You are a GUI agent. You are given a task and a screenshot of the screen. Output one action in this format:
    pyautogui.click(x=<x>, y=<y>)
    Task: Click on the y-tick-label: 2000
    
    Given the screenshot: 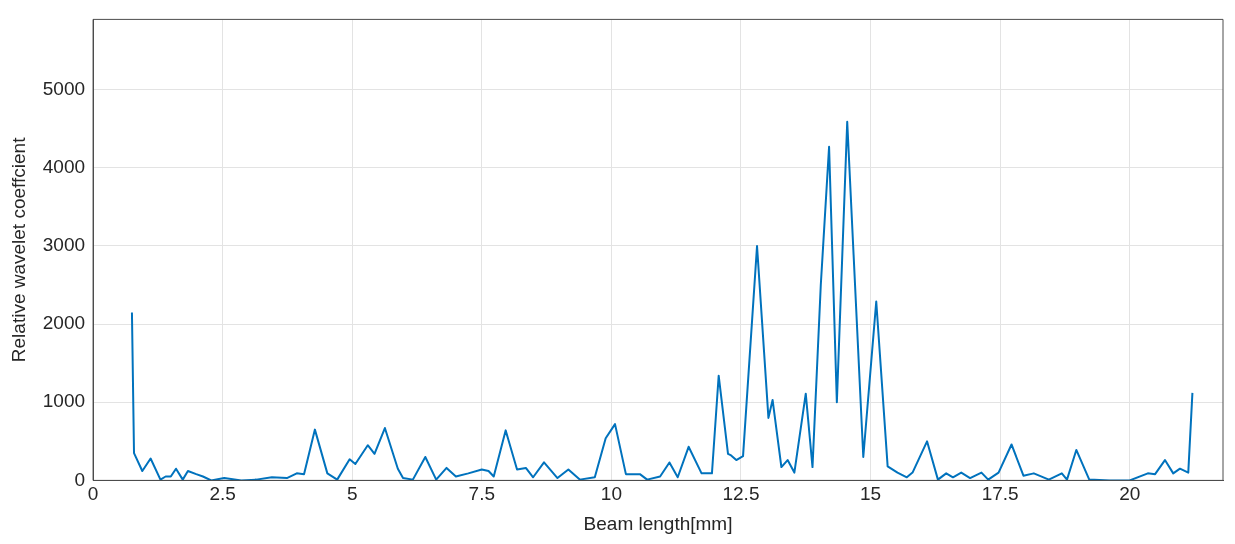 What is the action you would take?
    pyautogui.click(x=64, y=323)
    